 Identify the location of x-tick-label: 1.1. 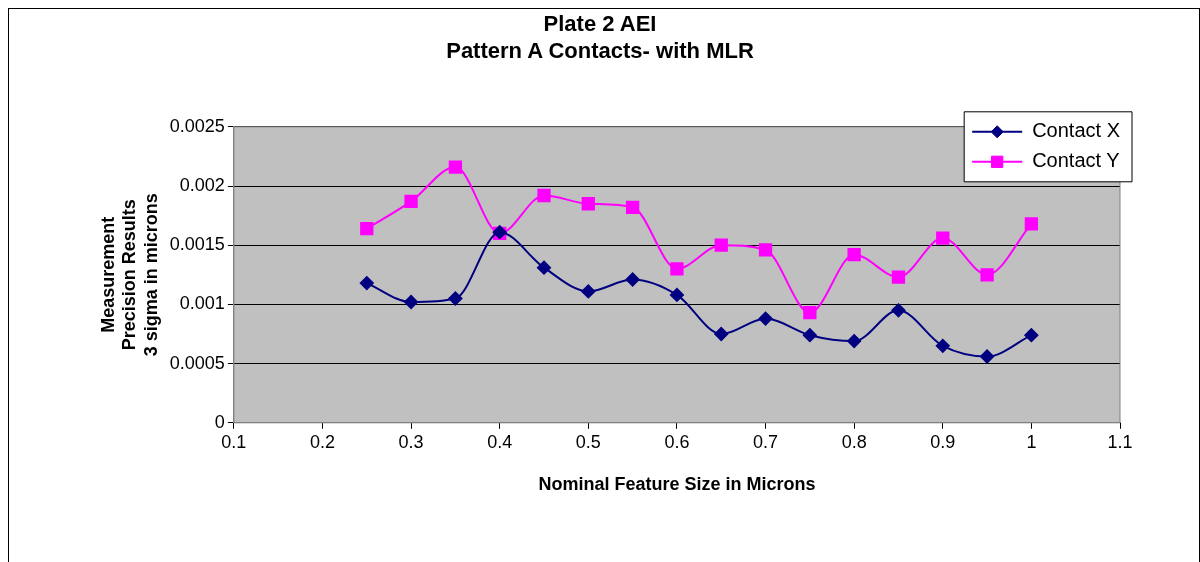
(1120, 441).